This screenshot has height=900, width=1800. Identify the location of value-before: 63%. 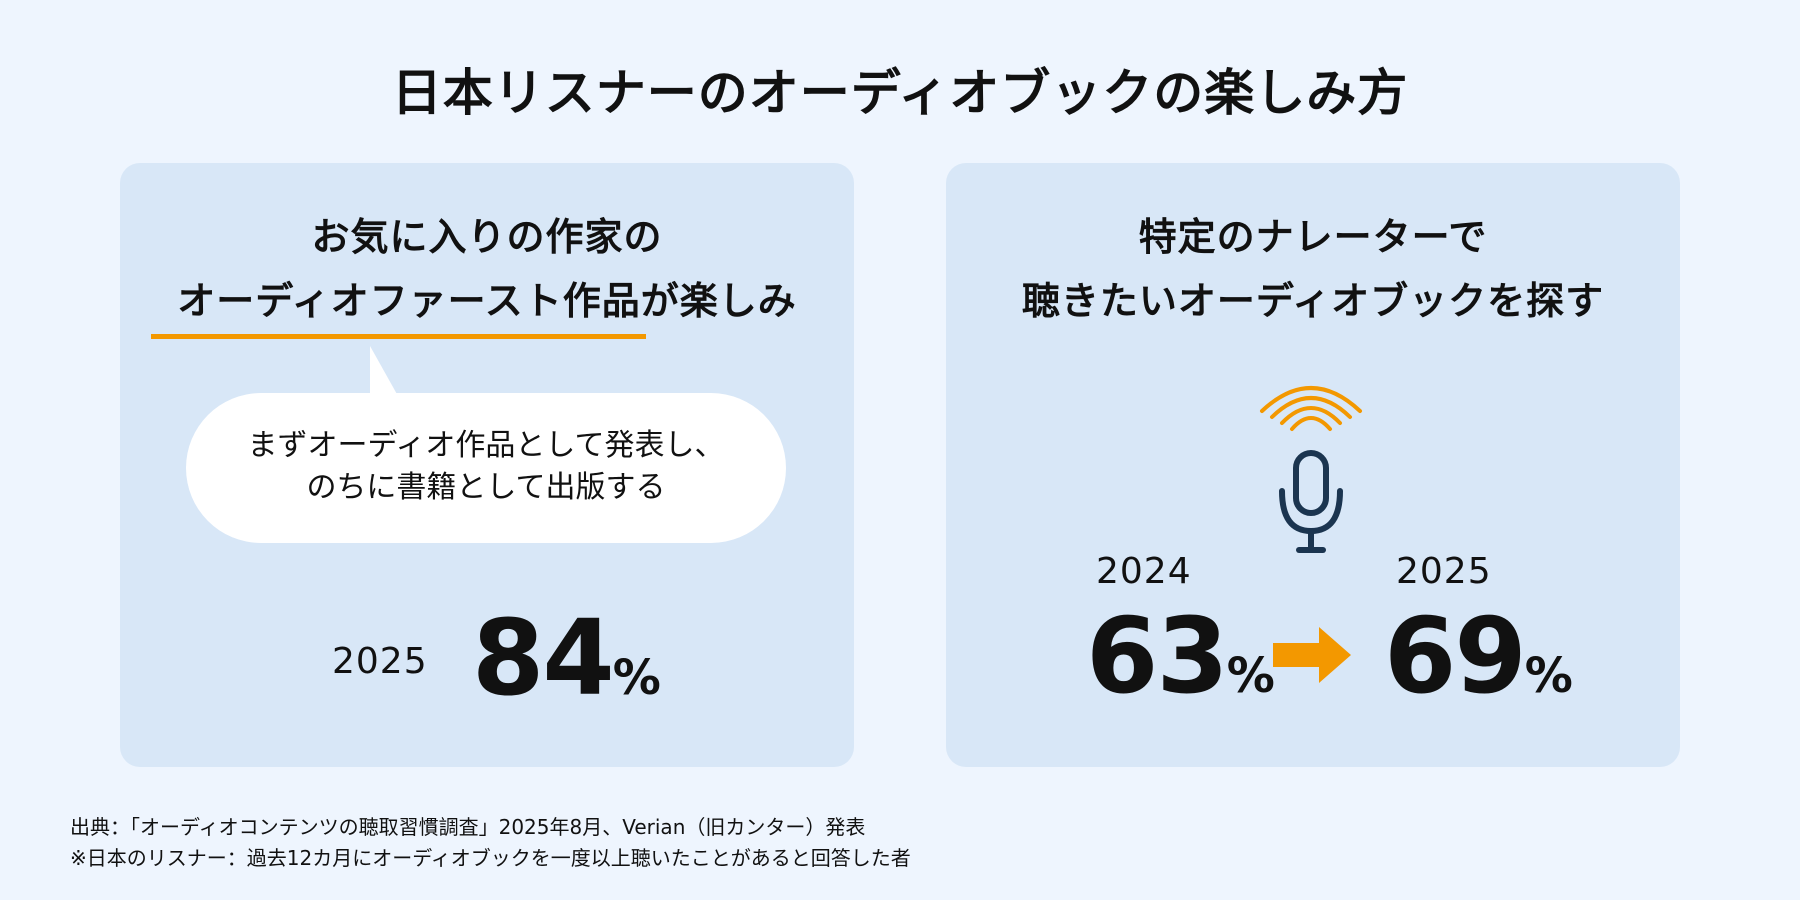
(1180, 666).